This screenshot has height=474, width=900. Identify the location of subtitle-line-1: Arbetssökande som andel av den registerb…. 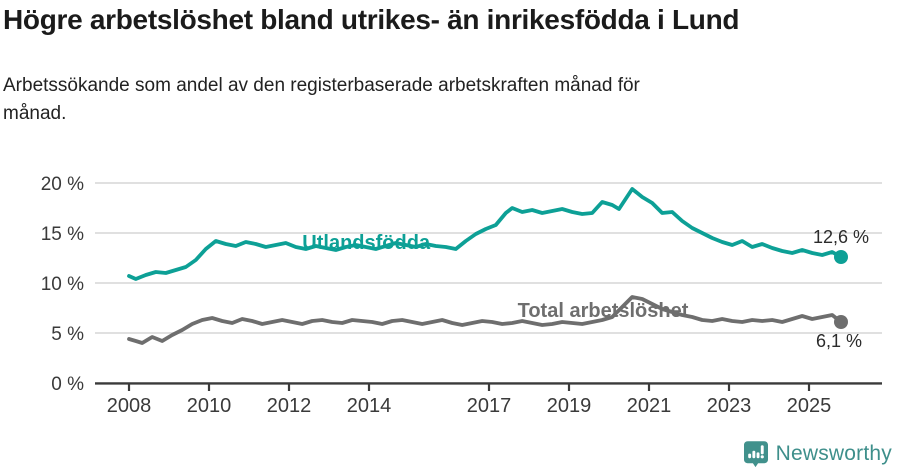
(321, 85).